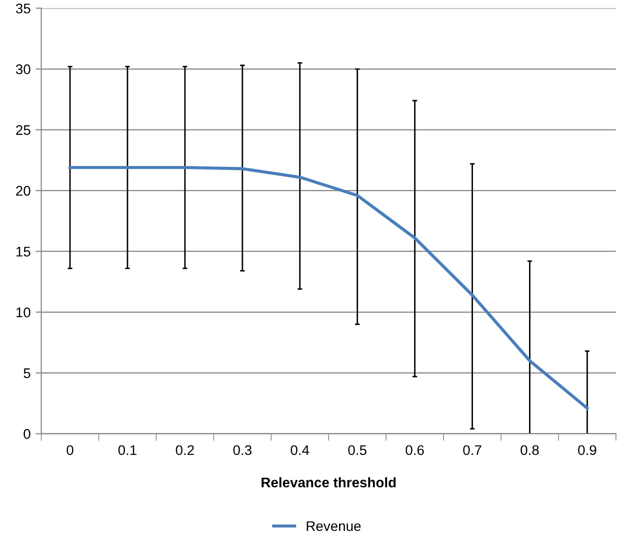 The image size is (635, 549). What do you see at coordinates (333, 526) in the screenshot?
I see `legend-label: Revenue` at bounding box center [333, 526].